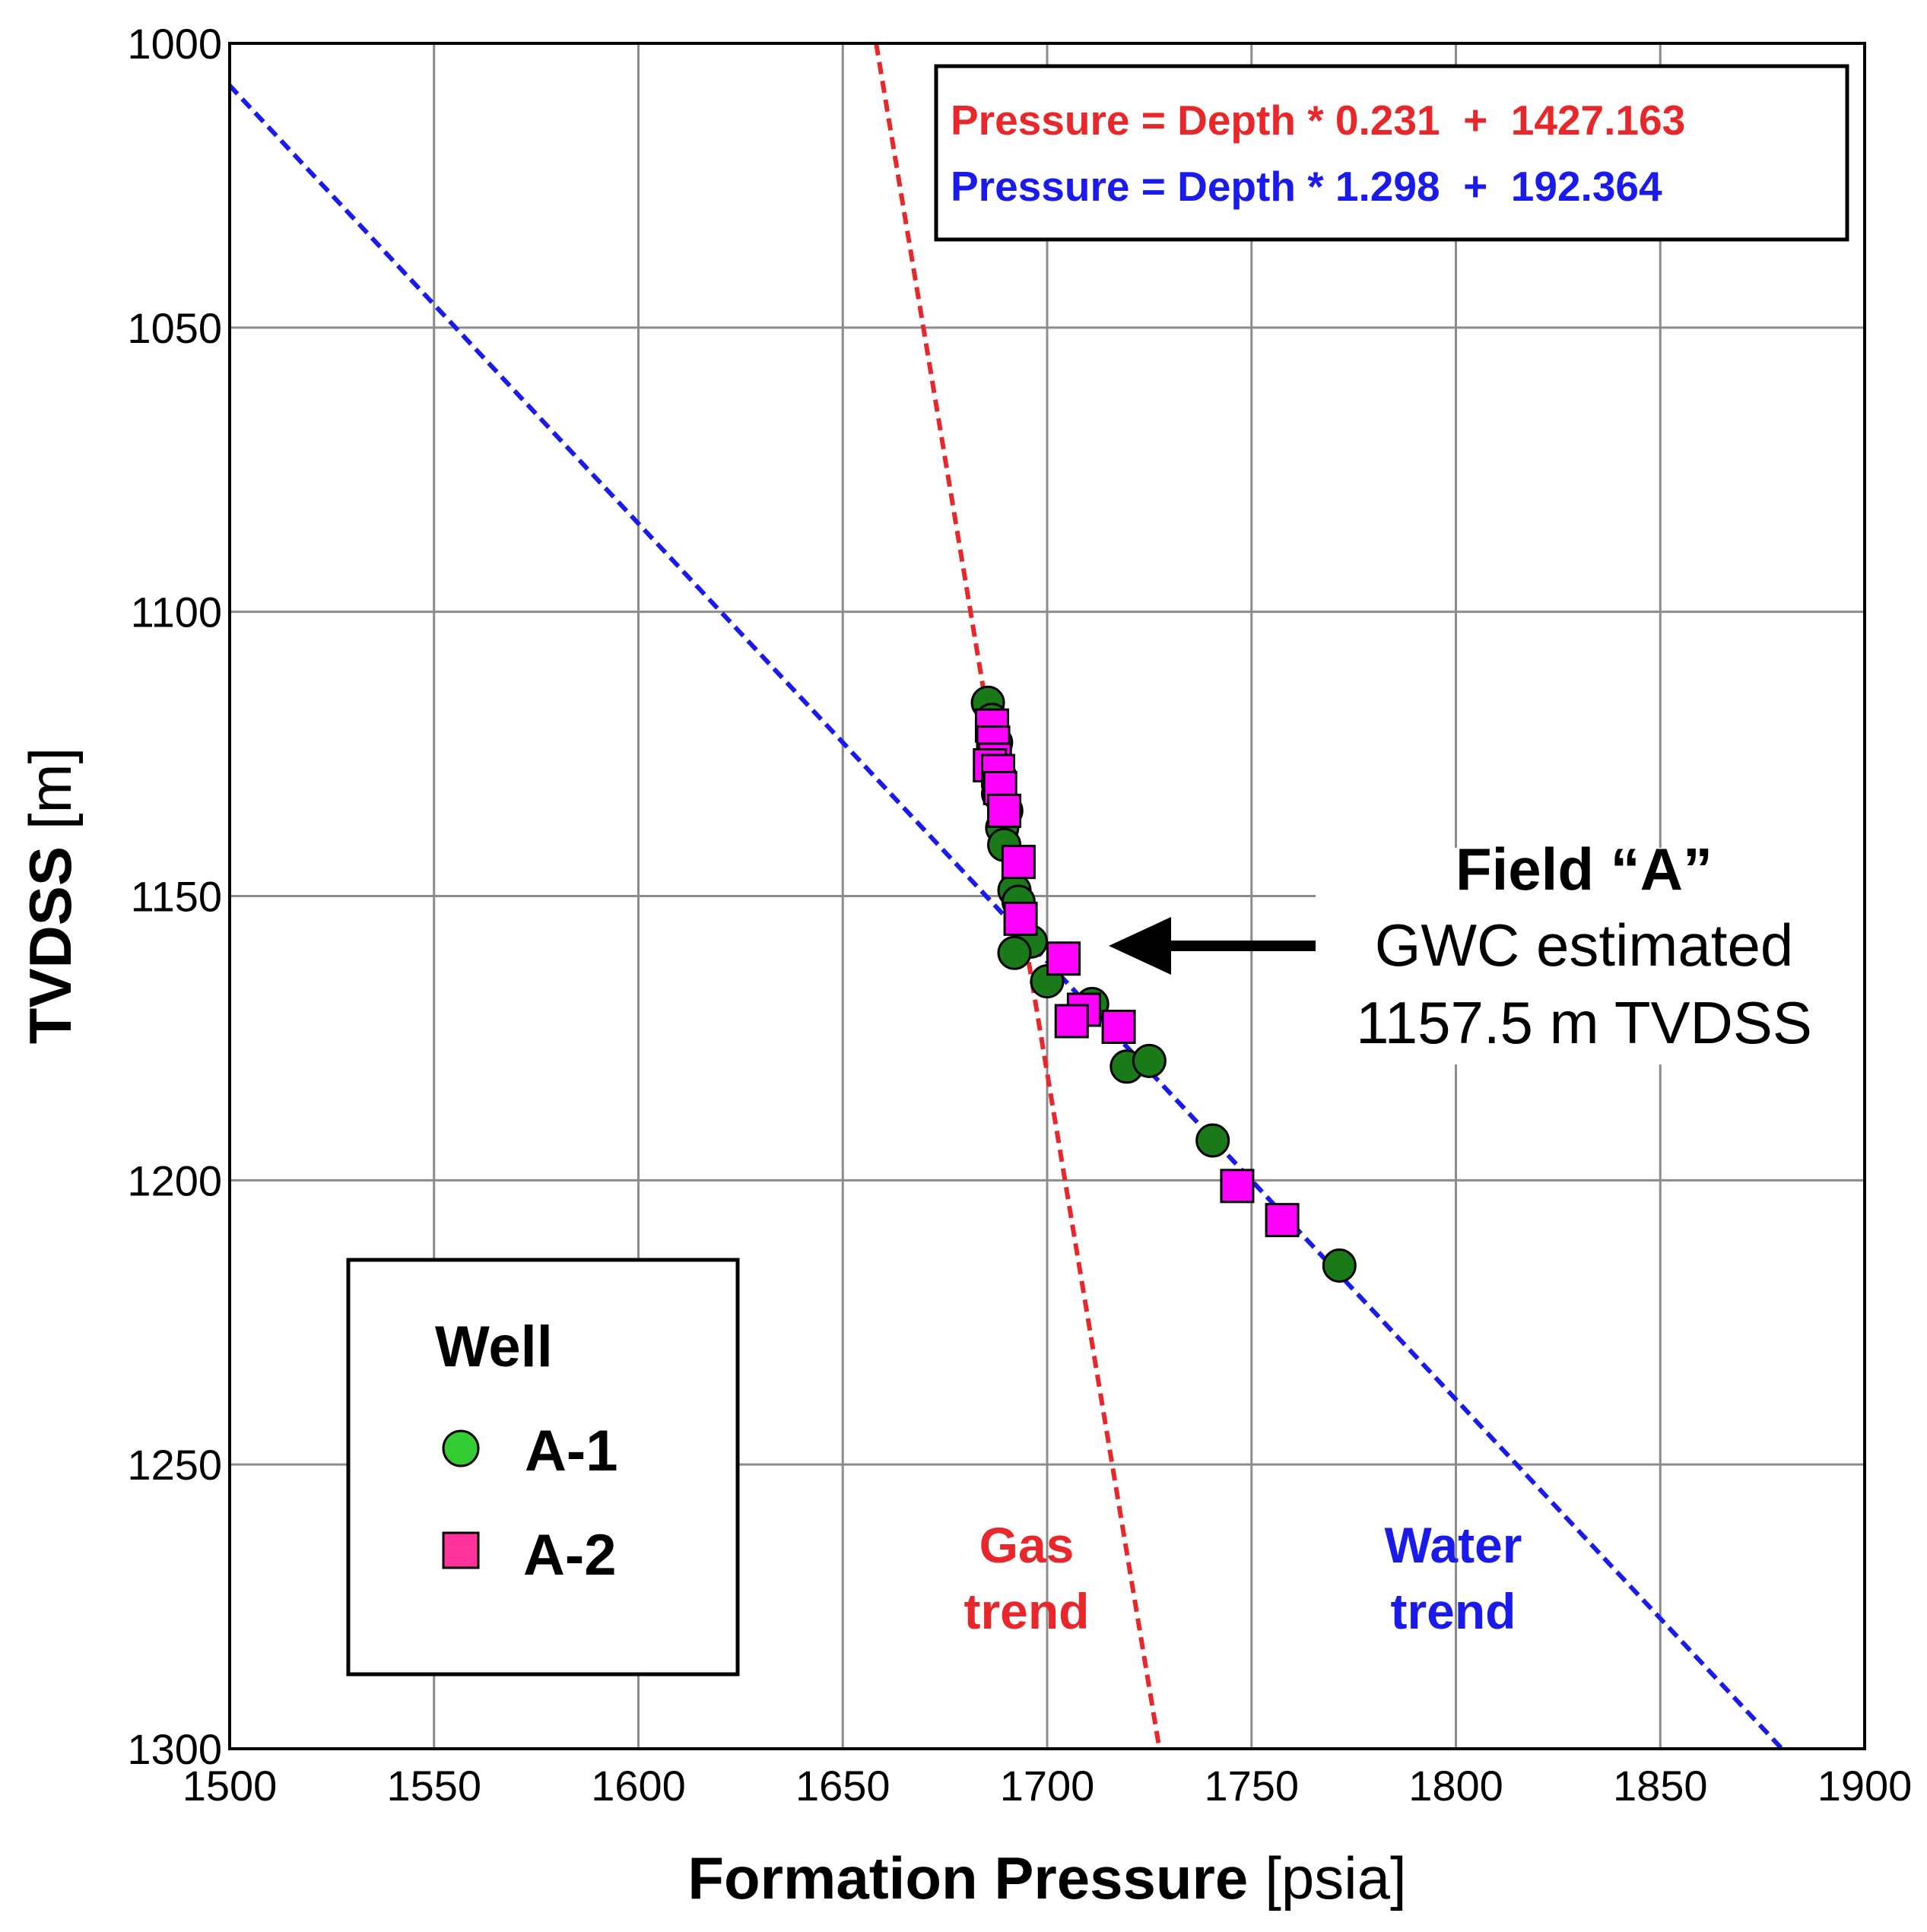 This screenshot has height=1932, width=1927. What do you see at coordinates (174, 1180) in the screenshot?
I see `y-tick-label: 1200` at bounding box center [174, 1180].